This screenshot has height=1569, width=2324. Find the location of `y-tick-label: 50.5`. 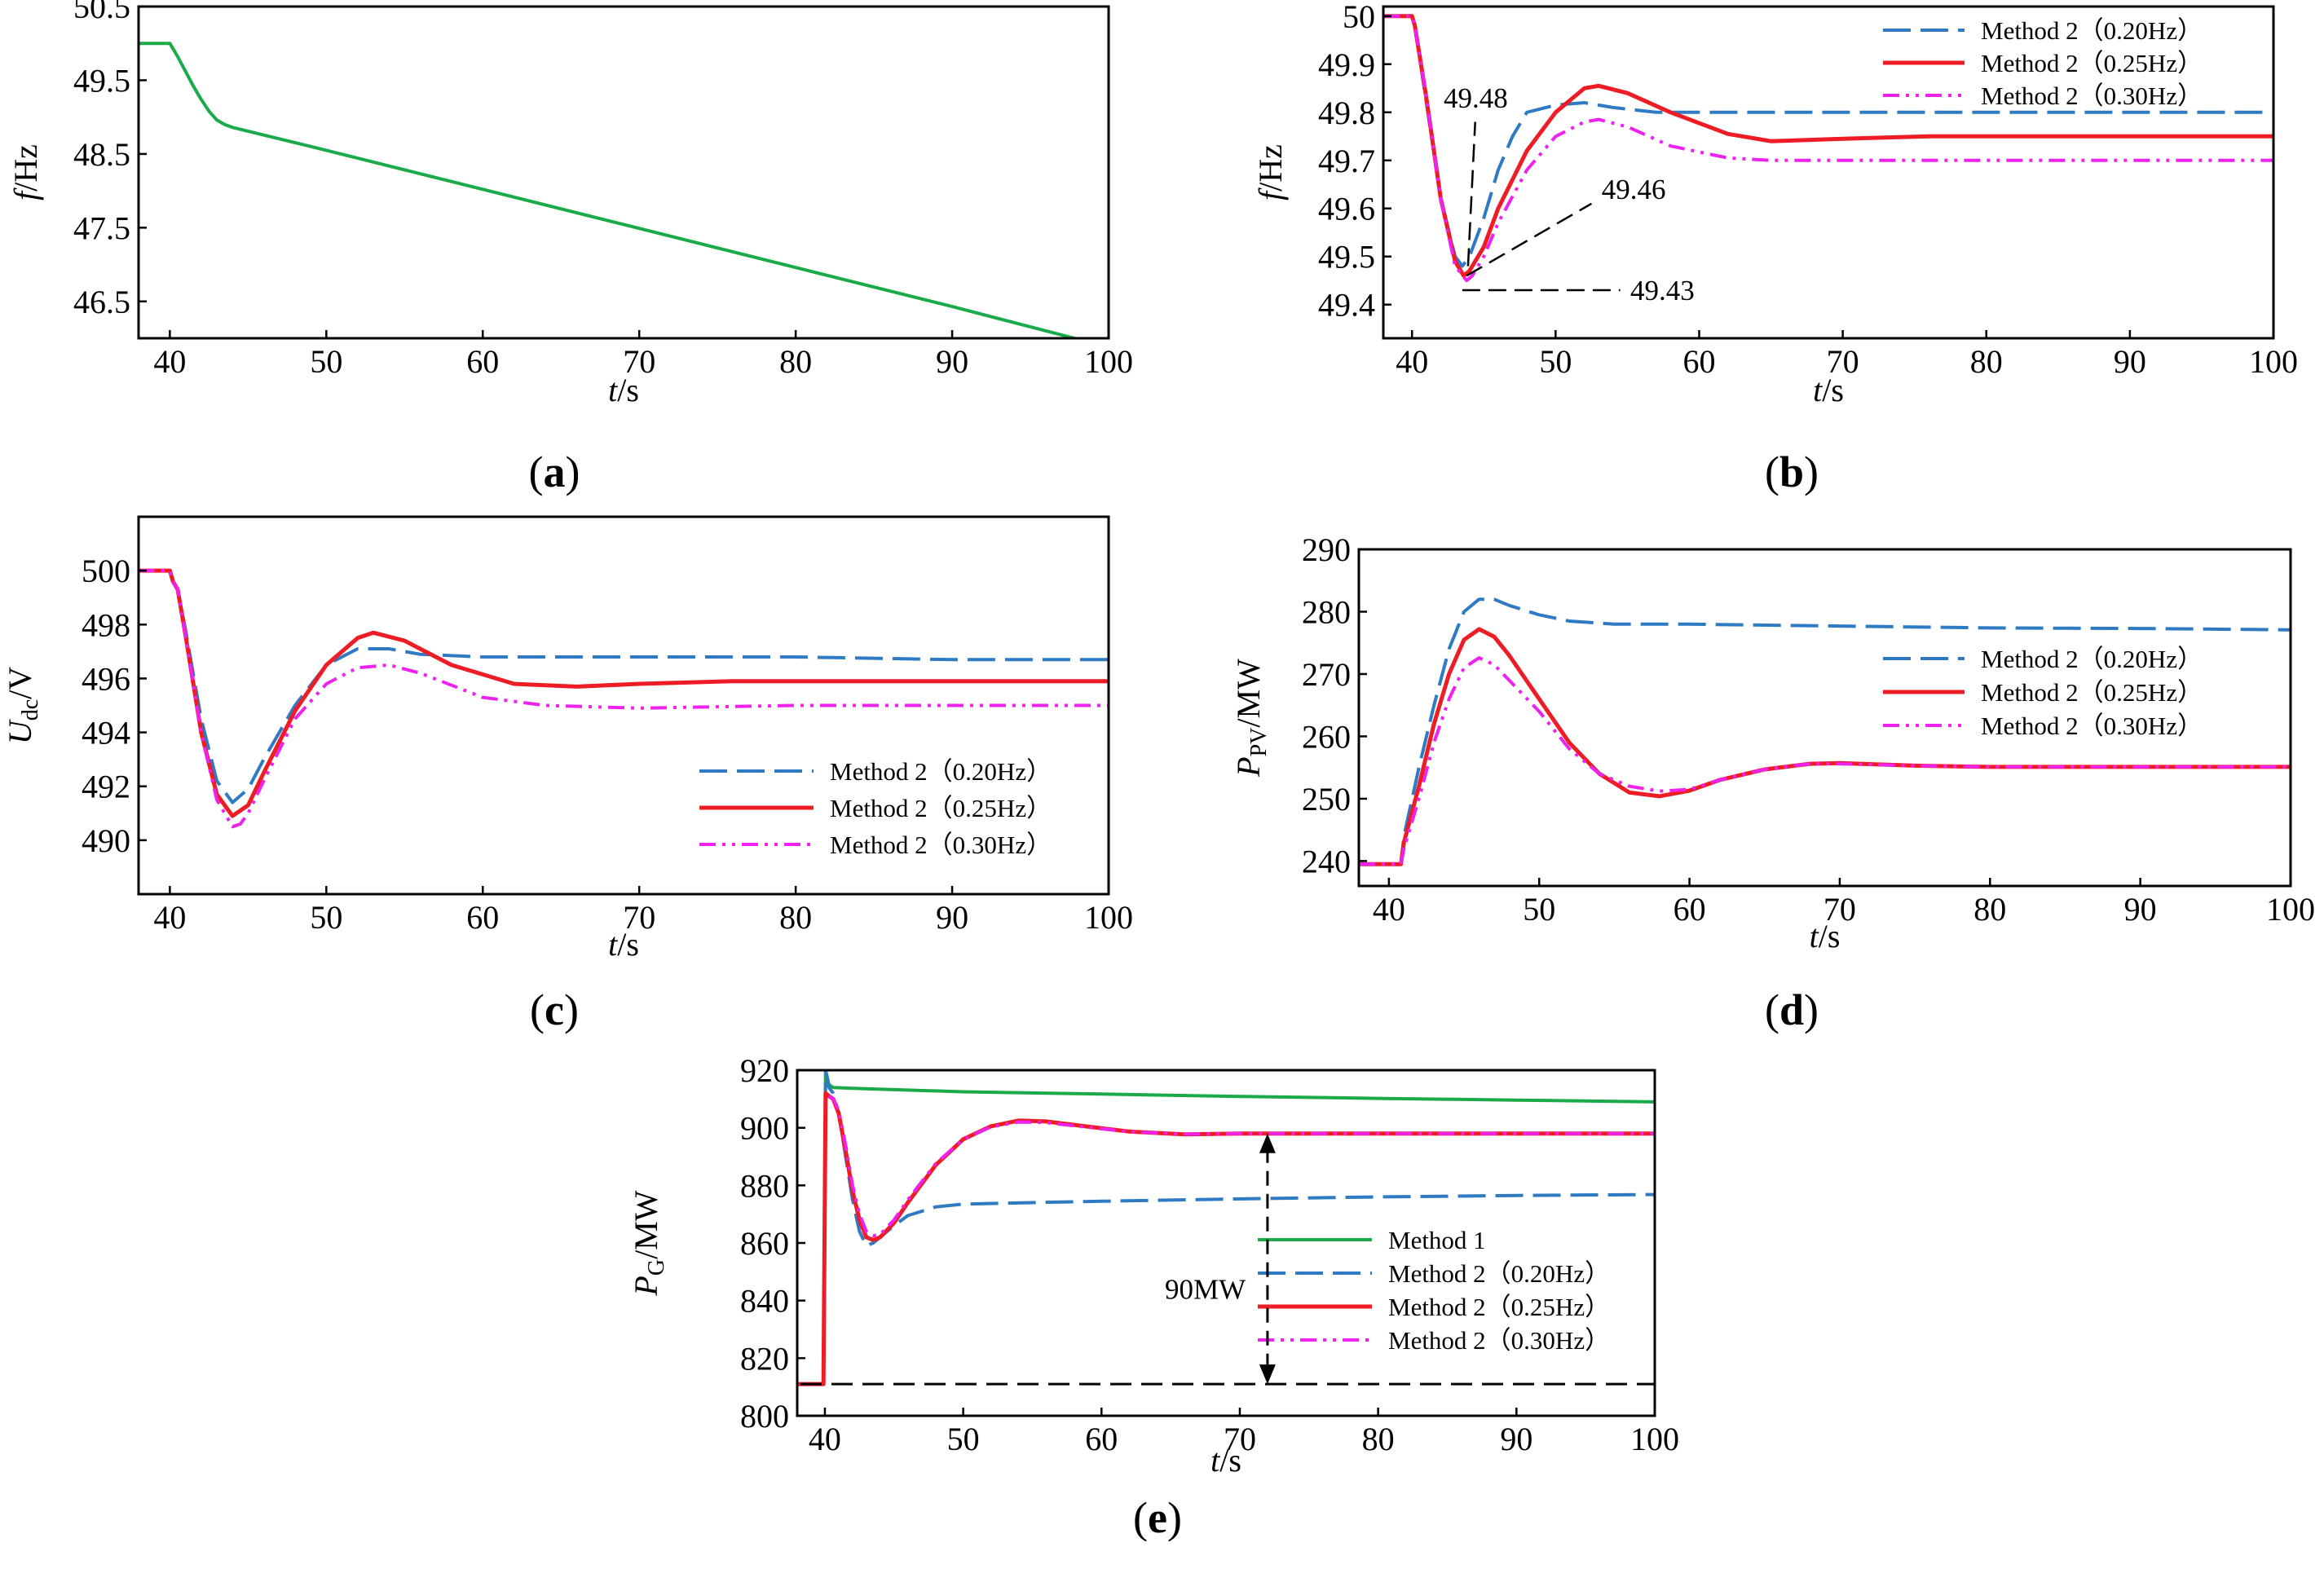

y-tick-label: 50.5 is located at coordinates (101, 12).